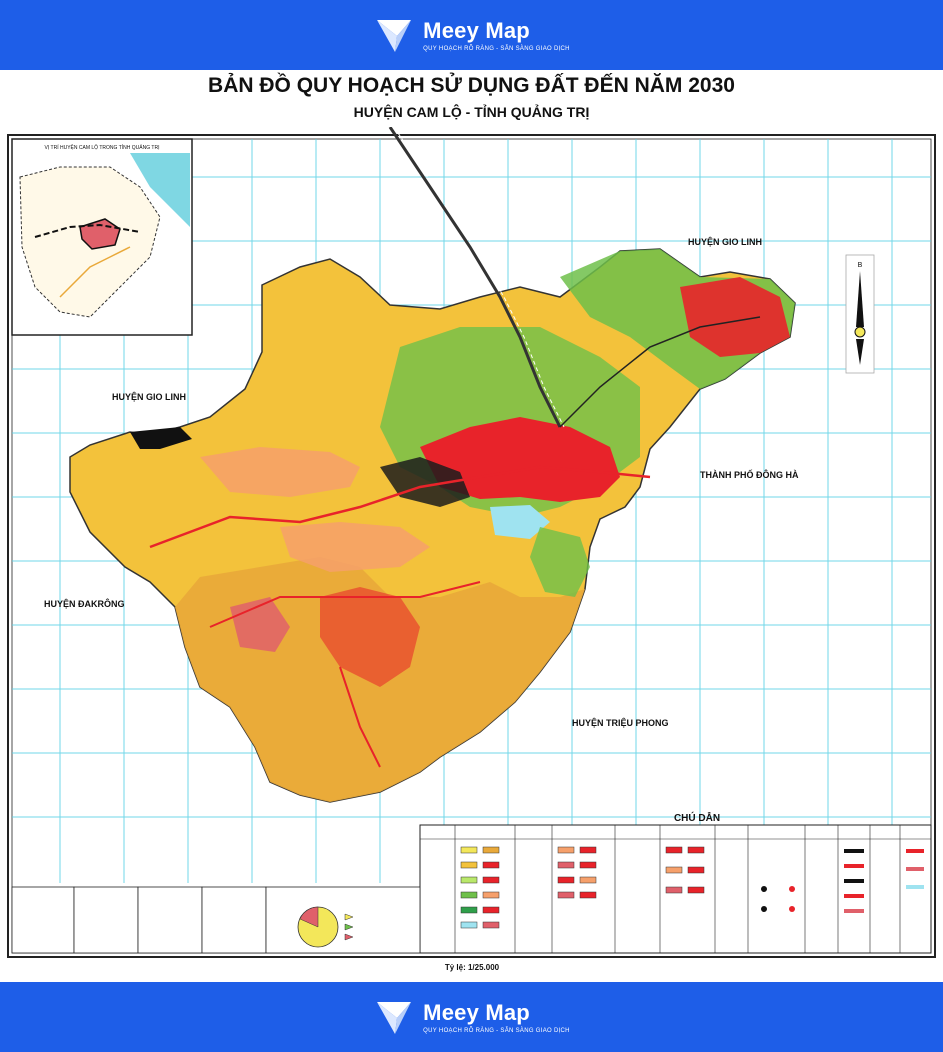 This screenshot has width=943, height=1052. Describe the element at coordinates (325, 927) in the screenshot. I see `land-use-pie` at that location.